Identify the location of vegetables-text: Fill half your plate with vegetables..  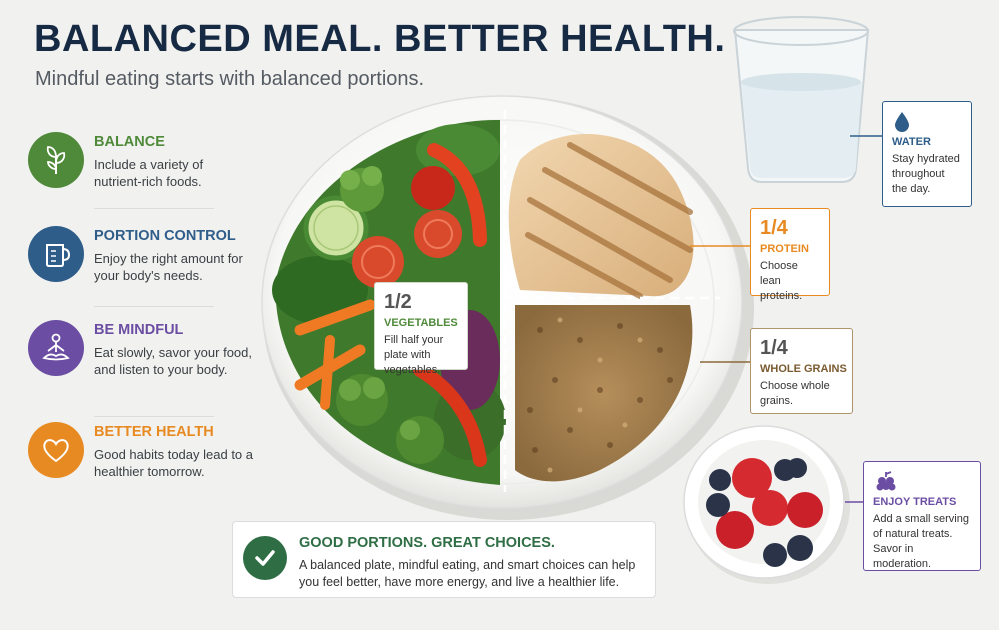
(414, 355).